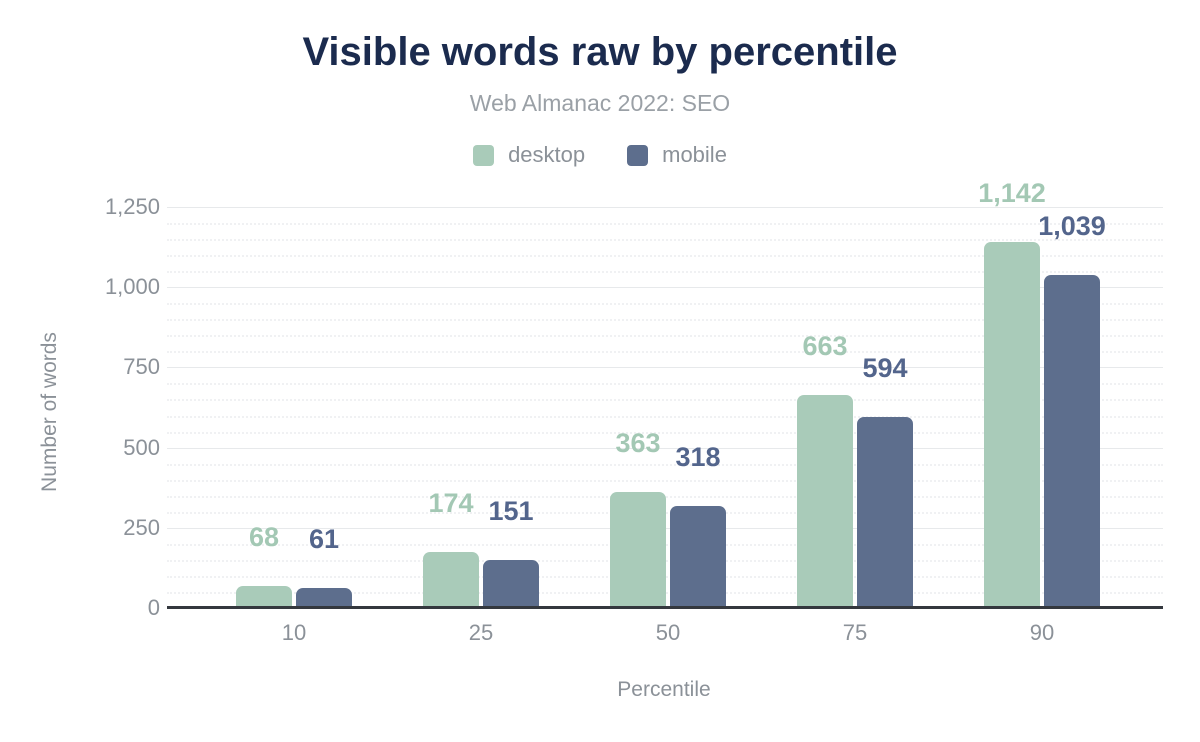 The width and height of the screenshot is (1200, 742). Describe the element at coordinates (825, 501) in the screenshot. I see `bar-desktop-p75` at that location.